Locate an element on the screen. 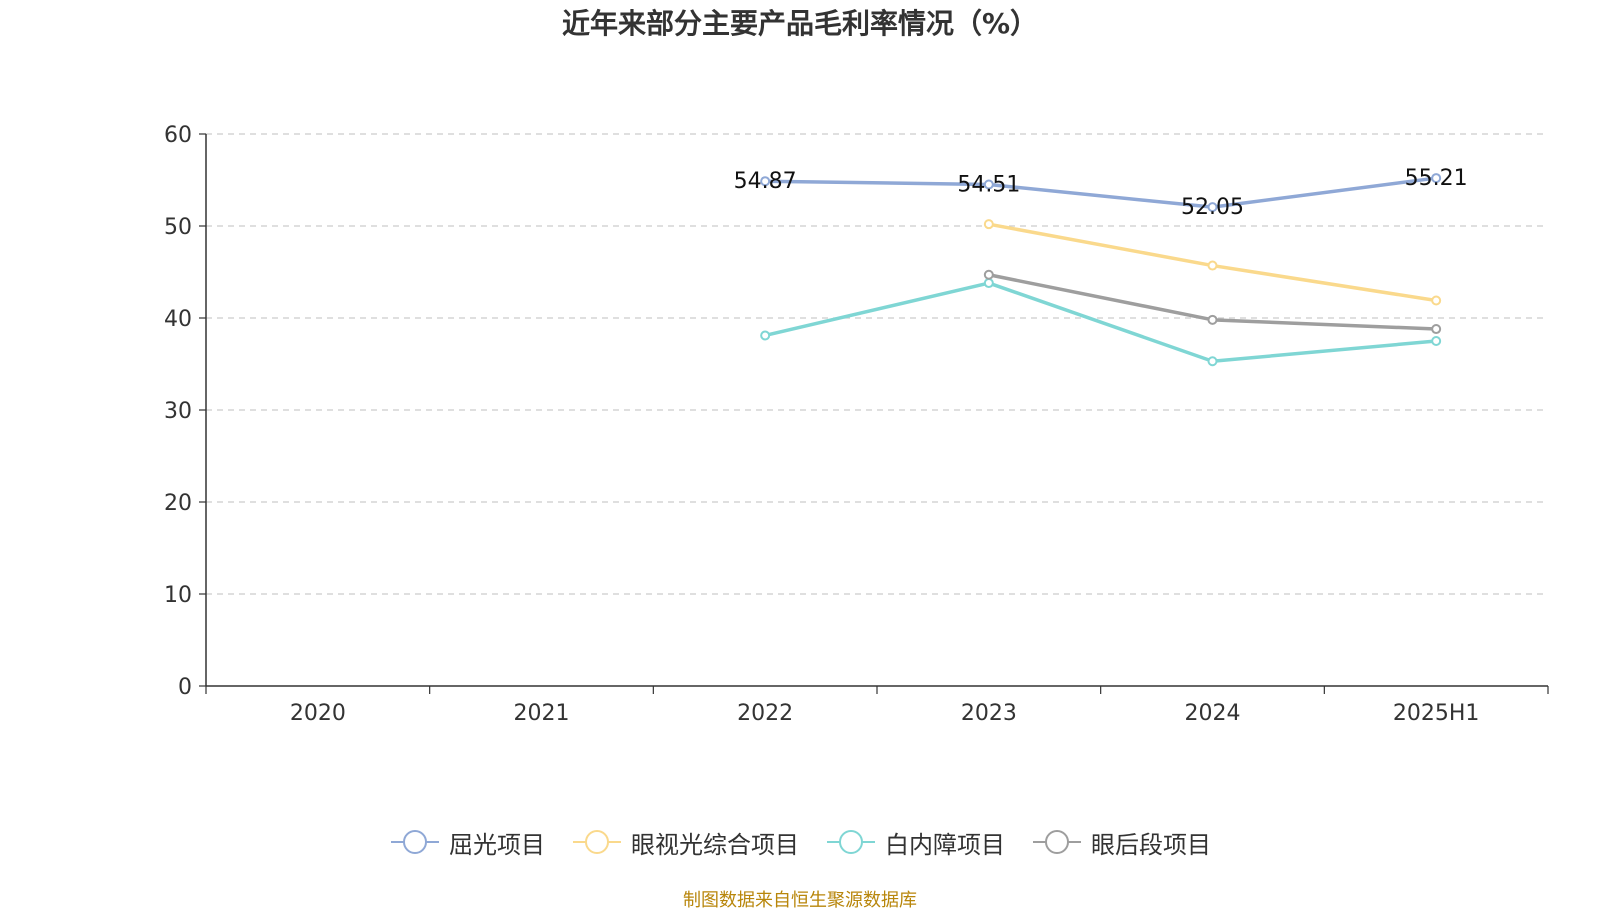 The width and height of the screenshot is (1600, 912). data-label: 54.87 is located at coordinates (765, 181).